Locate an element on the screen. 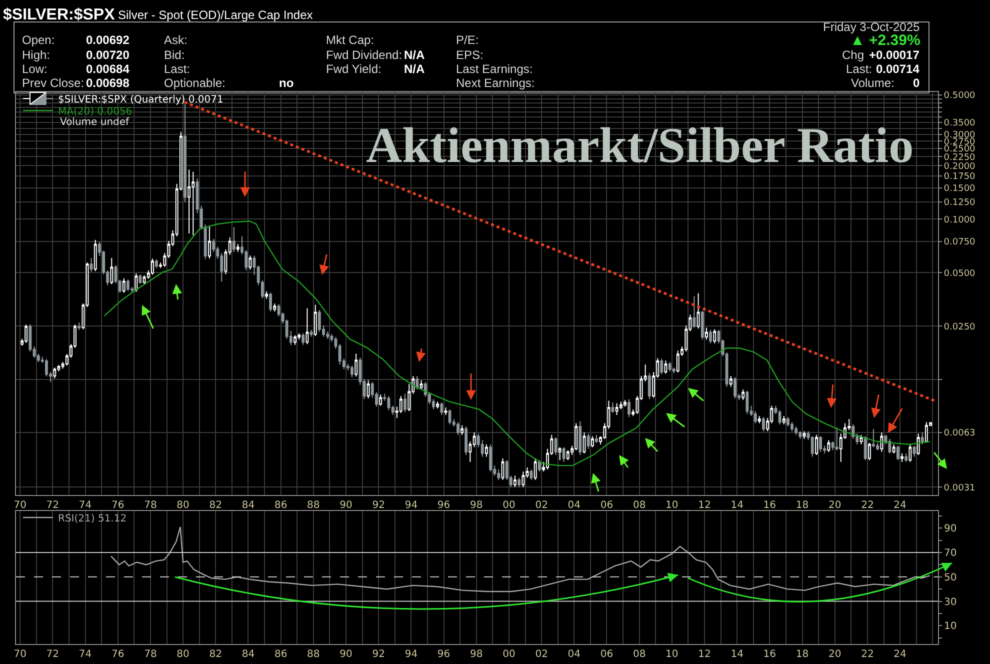  x-tick-label: 74 is located at coordinates (85, 654).